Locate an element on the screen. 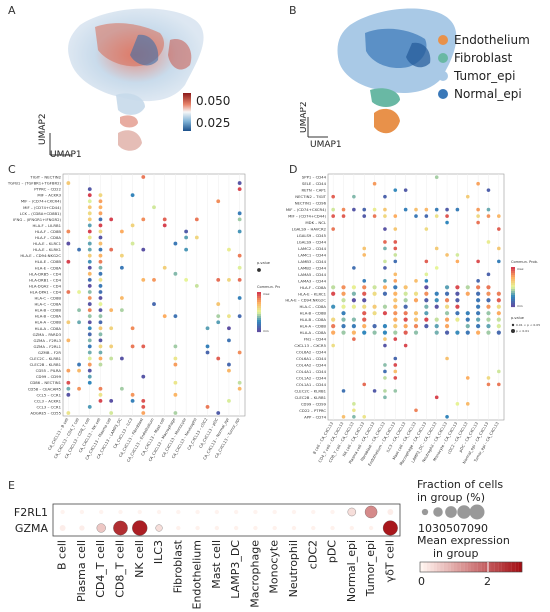  legend-item-tumor-epi: Tumor_epi is located at coordinates (484, 76).